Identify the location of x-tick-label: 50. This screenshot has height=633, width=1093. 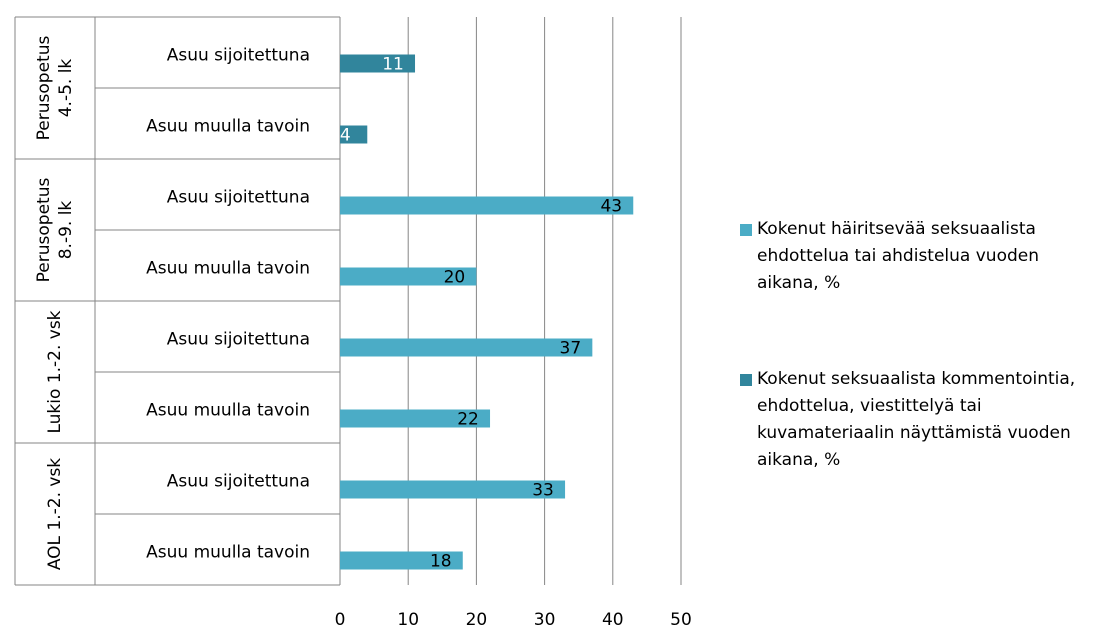
(681, 620).